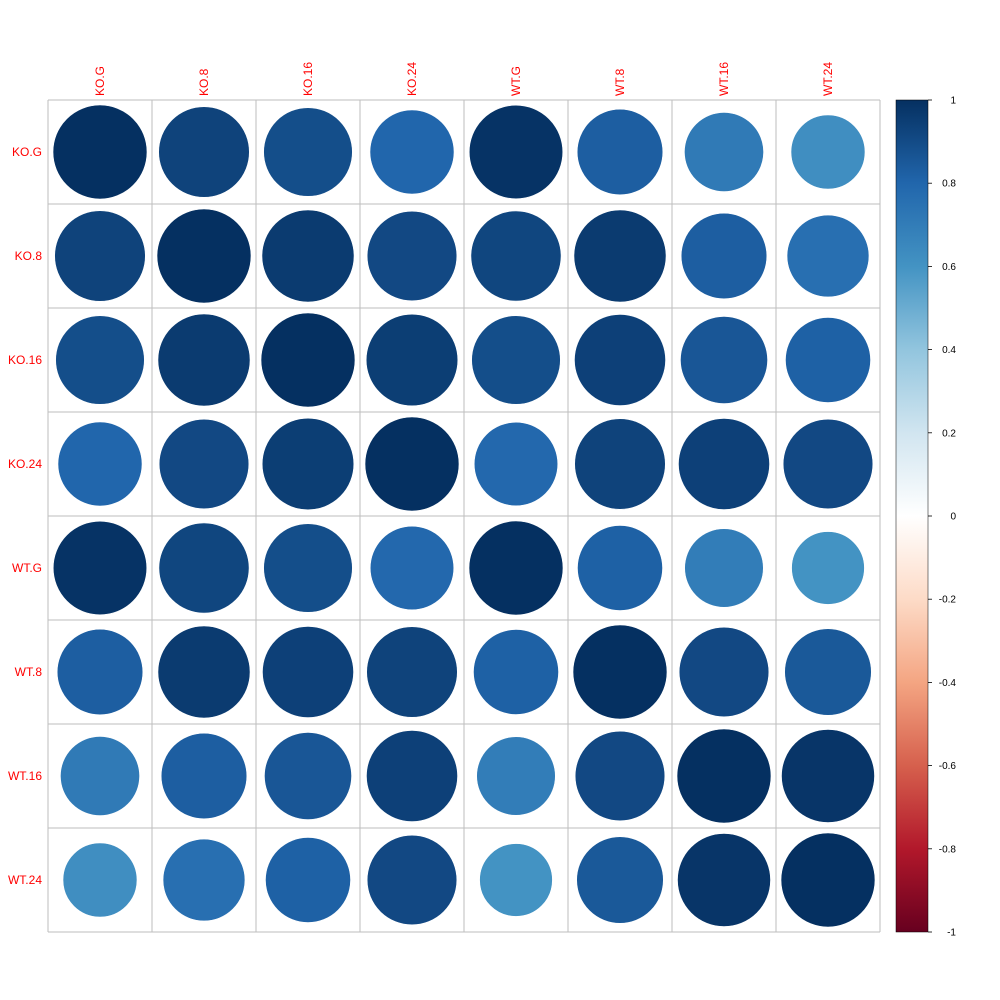 The image size is (1000, 1000). What do you see at coordinates (204, 880) in the screenshot?
I see `correlation-circle-WT.24-KO.8` at bounding box center [204, 880].